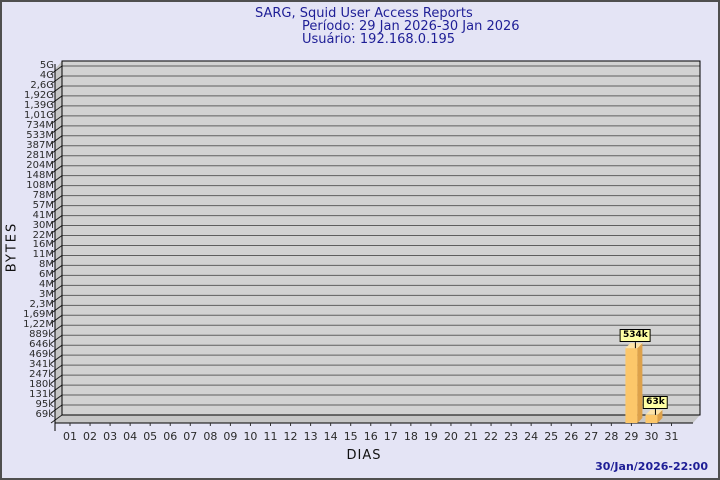 This screenshot has width=720, height=480. Describe the element at coordinates (46, 65) in the screenshot. I see `y-tick-label: 5G` at that location.